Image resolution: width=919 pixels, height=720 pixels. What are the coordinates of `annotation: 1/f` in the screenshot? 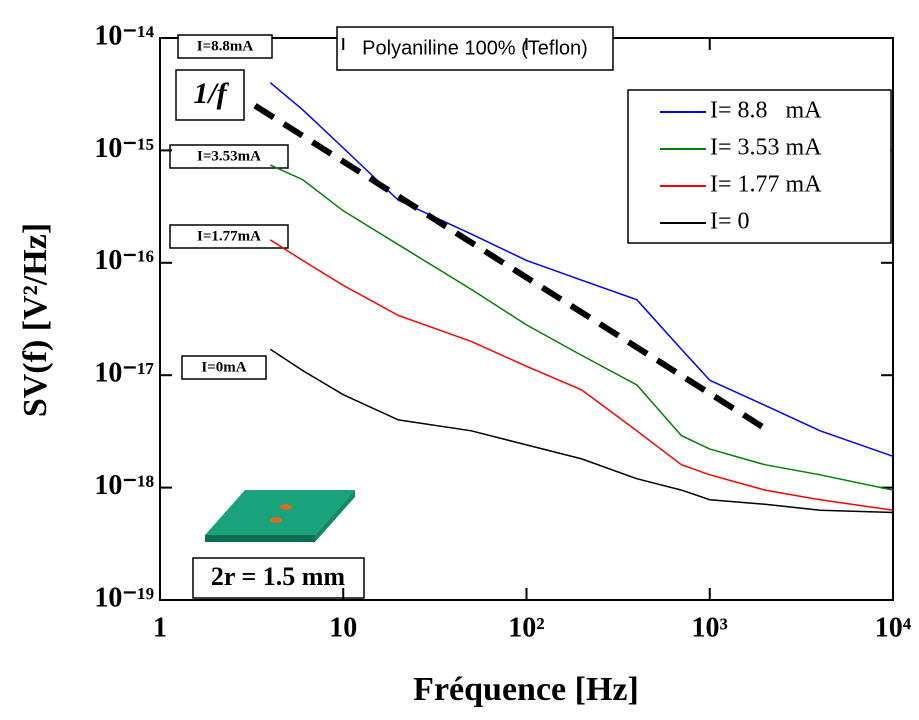 It's located at (211, 93).